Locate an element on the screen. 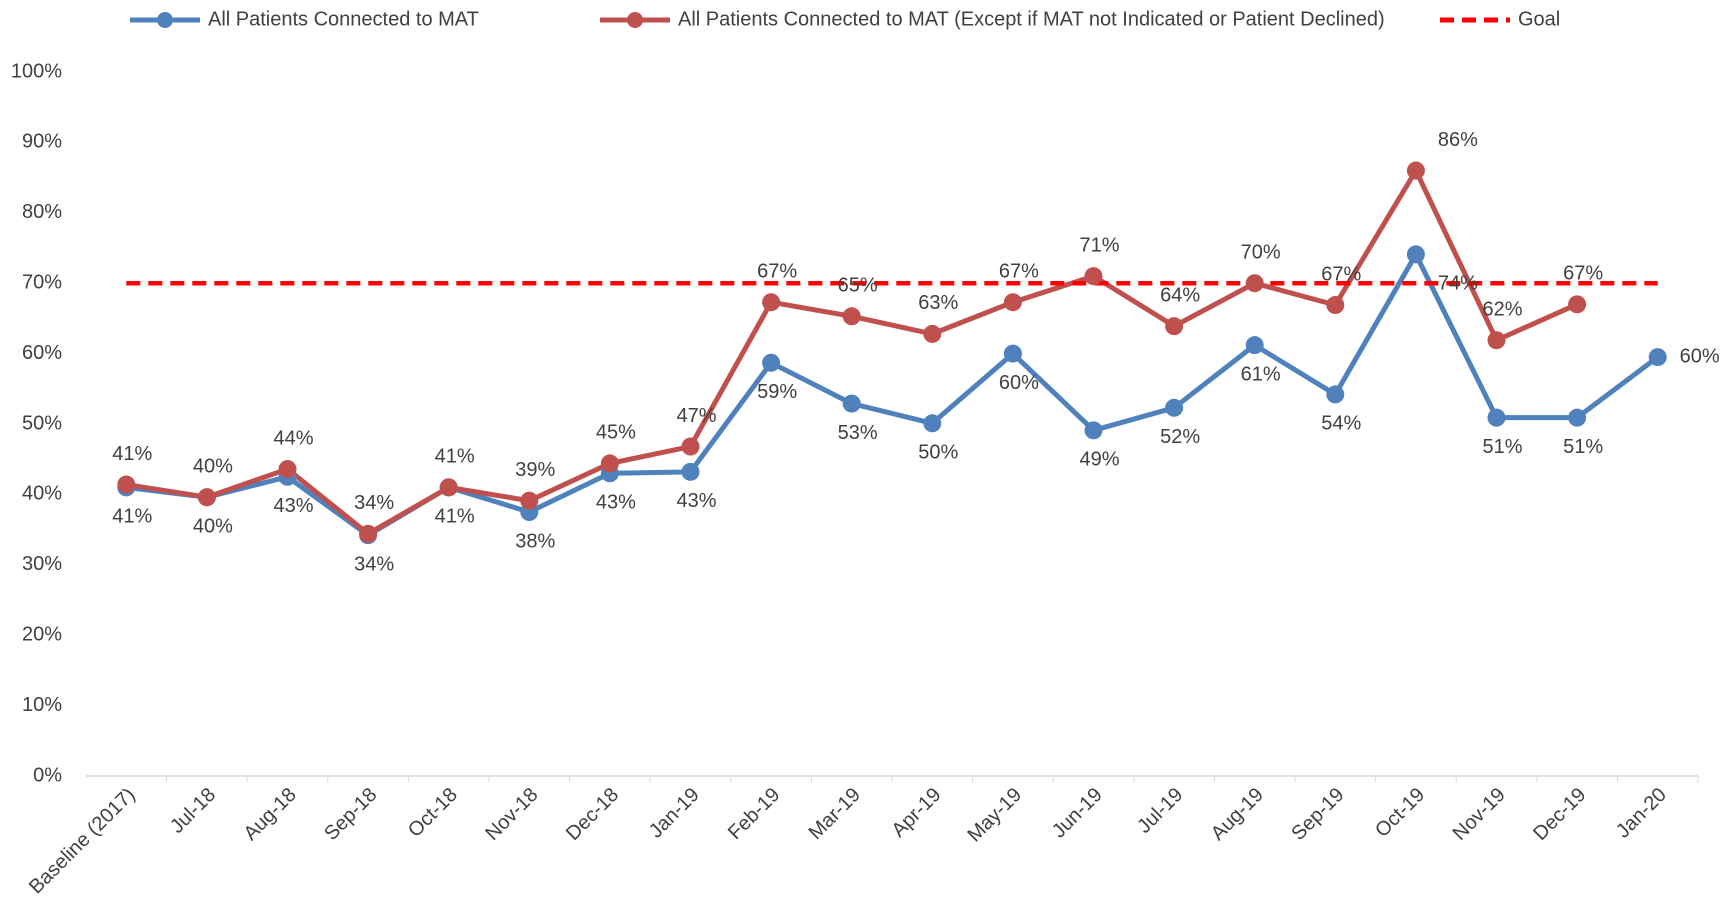 The width and height of the screenshot is (1725, 909). legend-label: All Patients Connected to MAT is located at coordinates (343, 19).